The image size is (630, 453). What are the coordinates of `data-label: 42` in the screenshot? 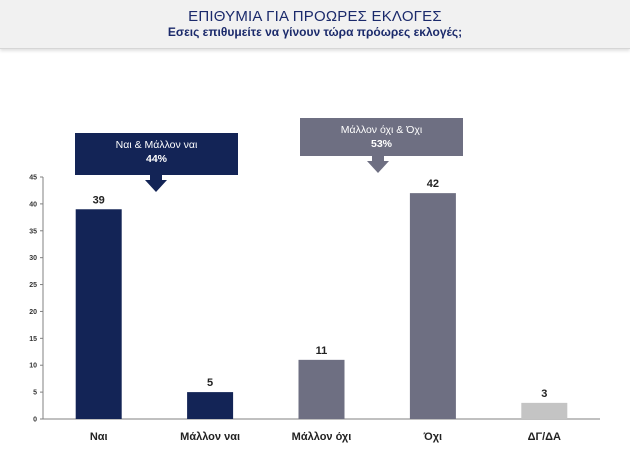 It's located at (433, 184).